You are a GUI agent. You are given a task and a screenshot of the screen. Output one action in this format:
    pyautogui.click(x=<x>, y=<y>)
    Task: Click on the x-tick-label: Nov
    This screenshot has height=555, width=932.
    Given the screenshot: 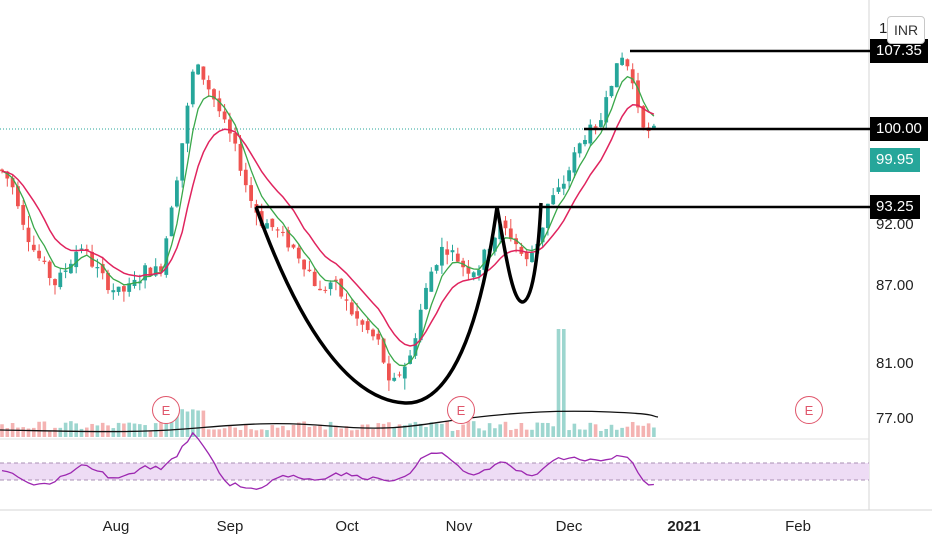 What is the action you would take?
    pyautogui.click(x=459, y=526)
    